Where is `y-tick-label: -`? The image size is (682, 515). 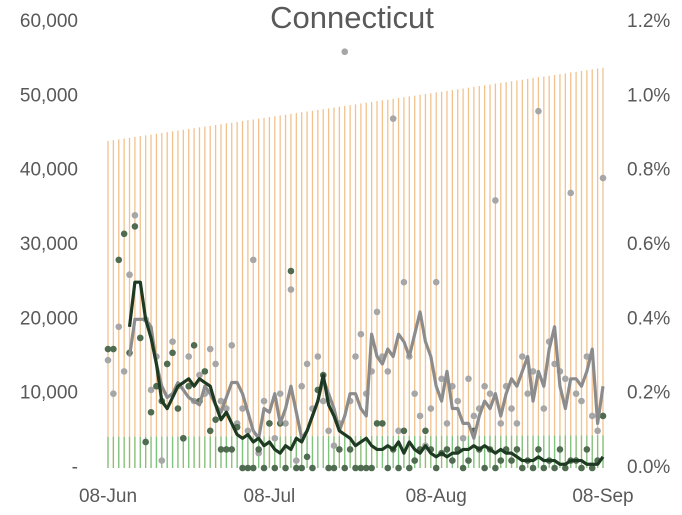
y-tick-label: - is located at coordinates (75, 467).